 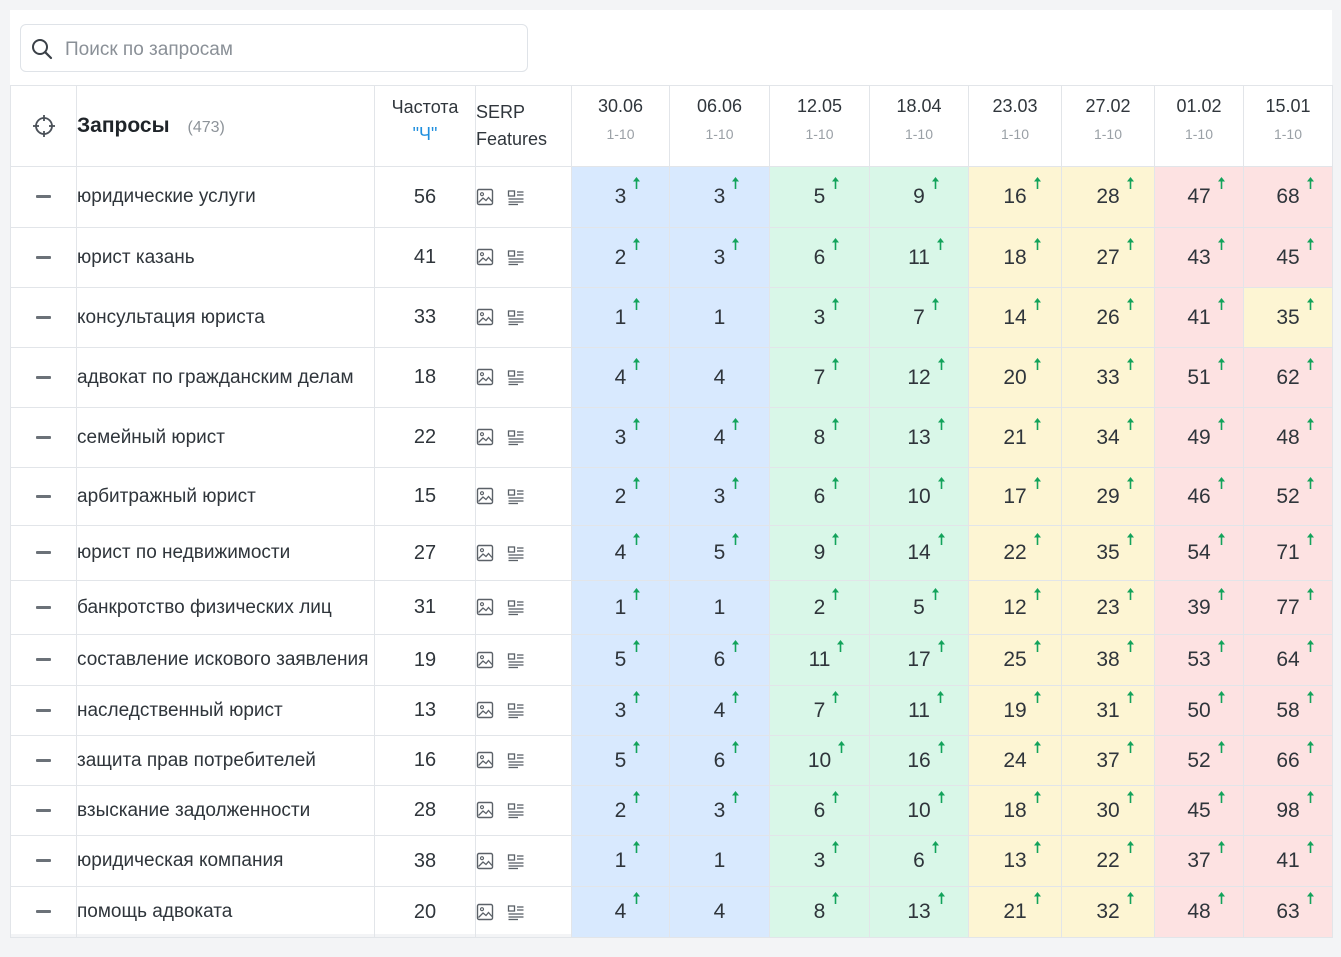 What do you see at coordinates (919, 710) in the screenshot?
I see `position-cell: 11` at bounding box center [919, 710].